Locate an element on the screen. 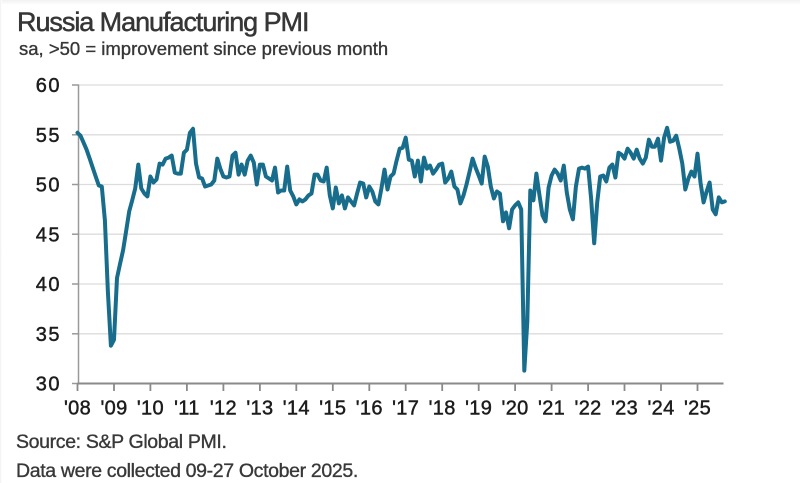  svg-text: '15 is located at coordinates (332, 409).